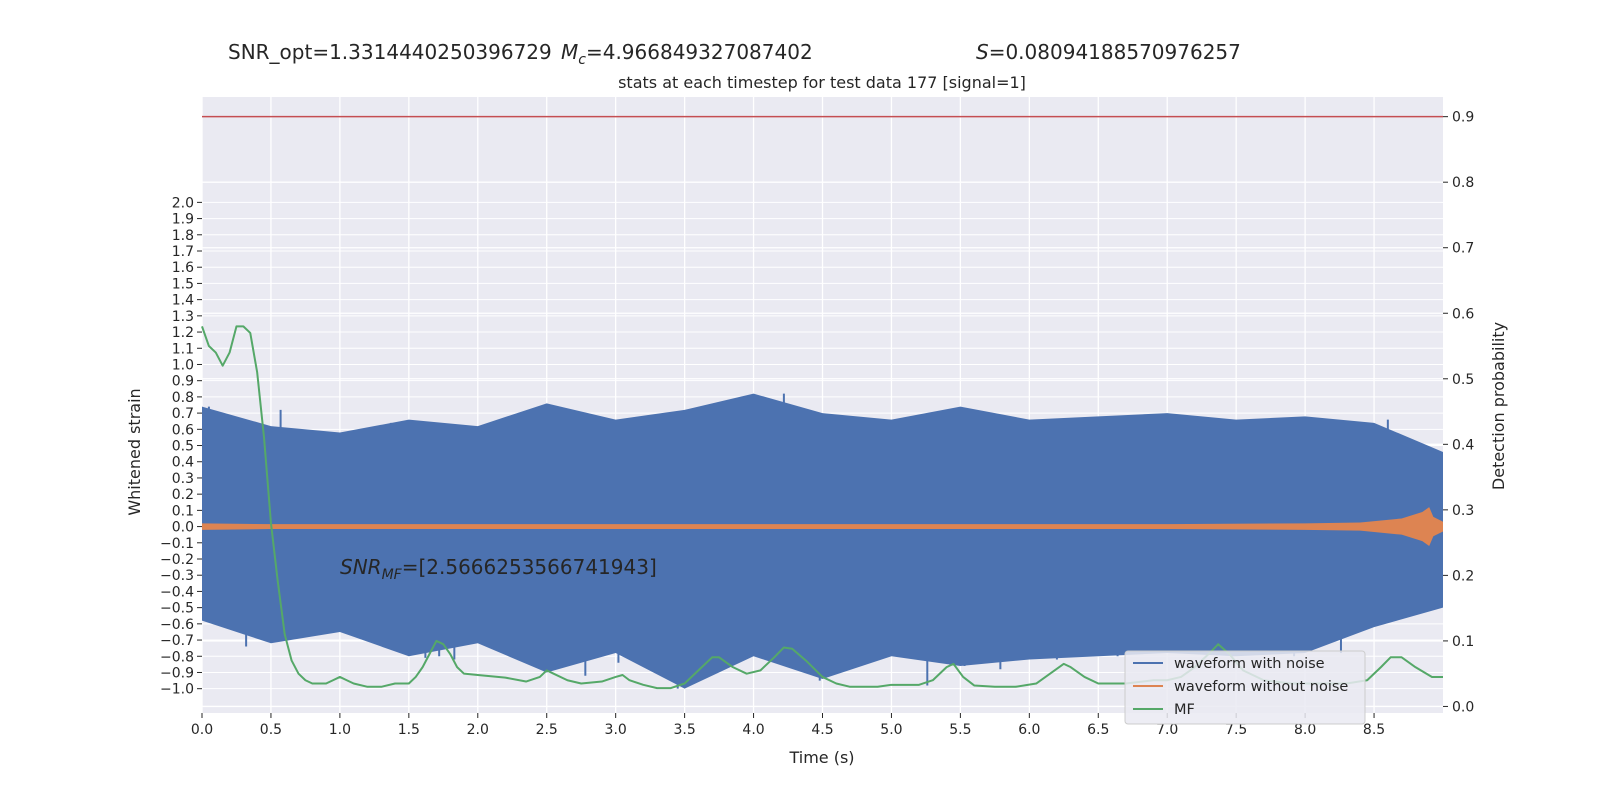 The width and height of the screenshot is (1600, 800). What do you see at coordinates (1463, 314) in the screenshot?
I see `right-tick-label: 0.6` at bounding box center [1463, 314].